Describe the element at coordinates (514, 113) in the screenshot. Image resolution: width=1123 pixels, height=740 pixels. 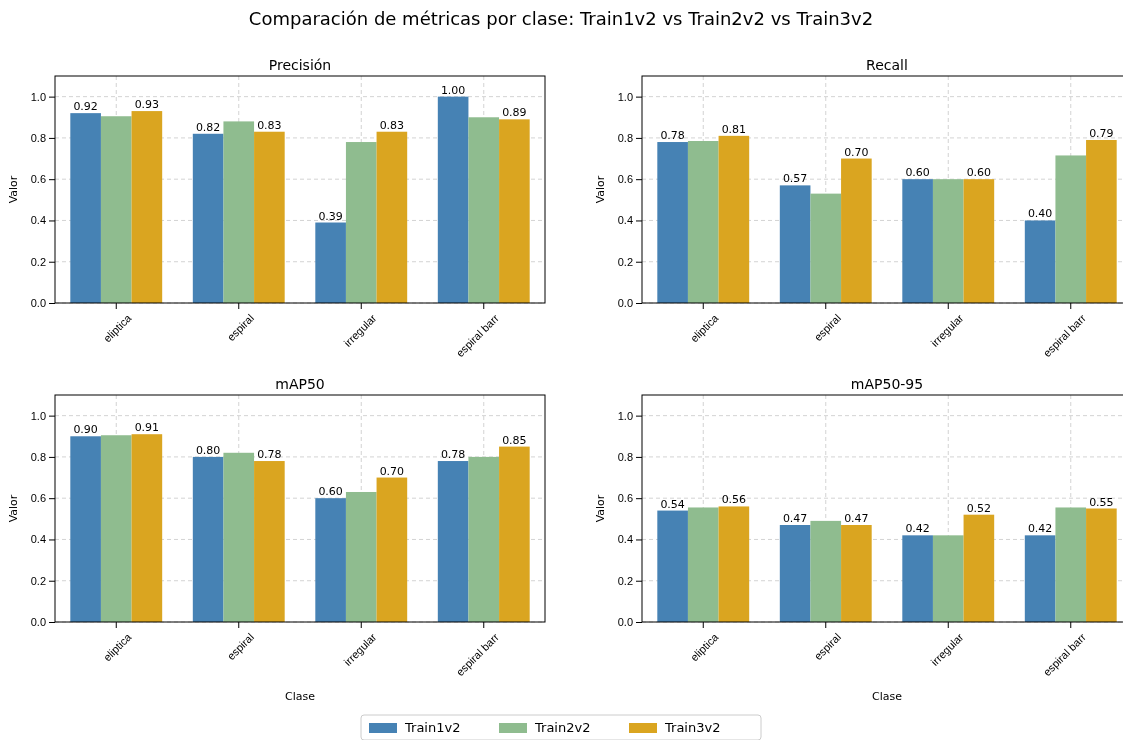
I see `data-label: 0.89` at that location.